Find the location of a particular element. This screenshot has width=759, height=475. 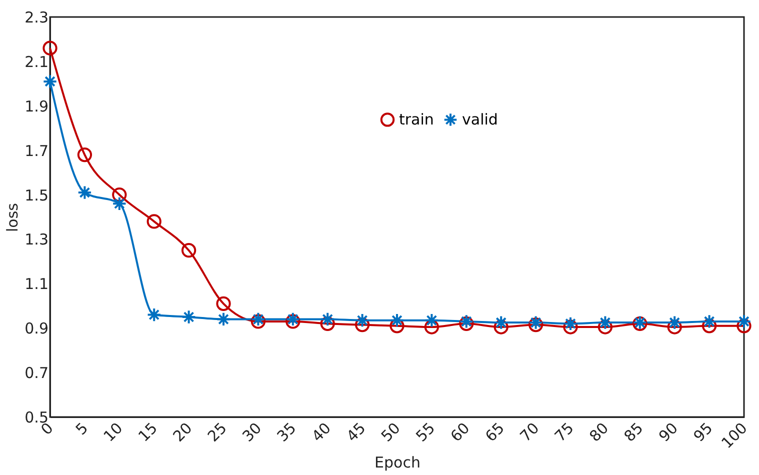

y-tick-label: 0.7 is located at coordinates (36, 373).